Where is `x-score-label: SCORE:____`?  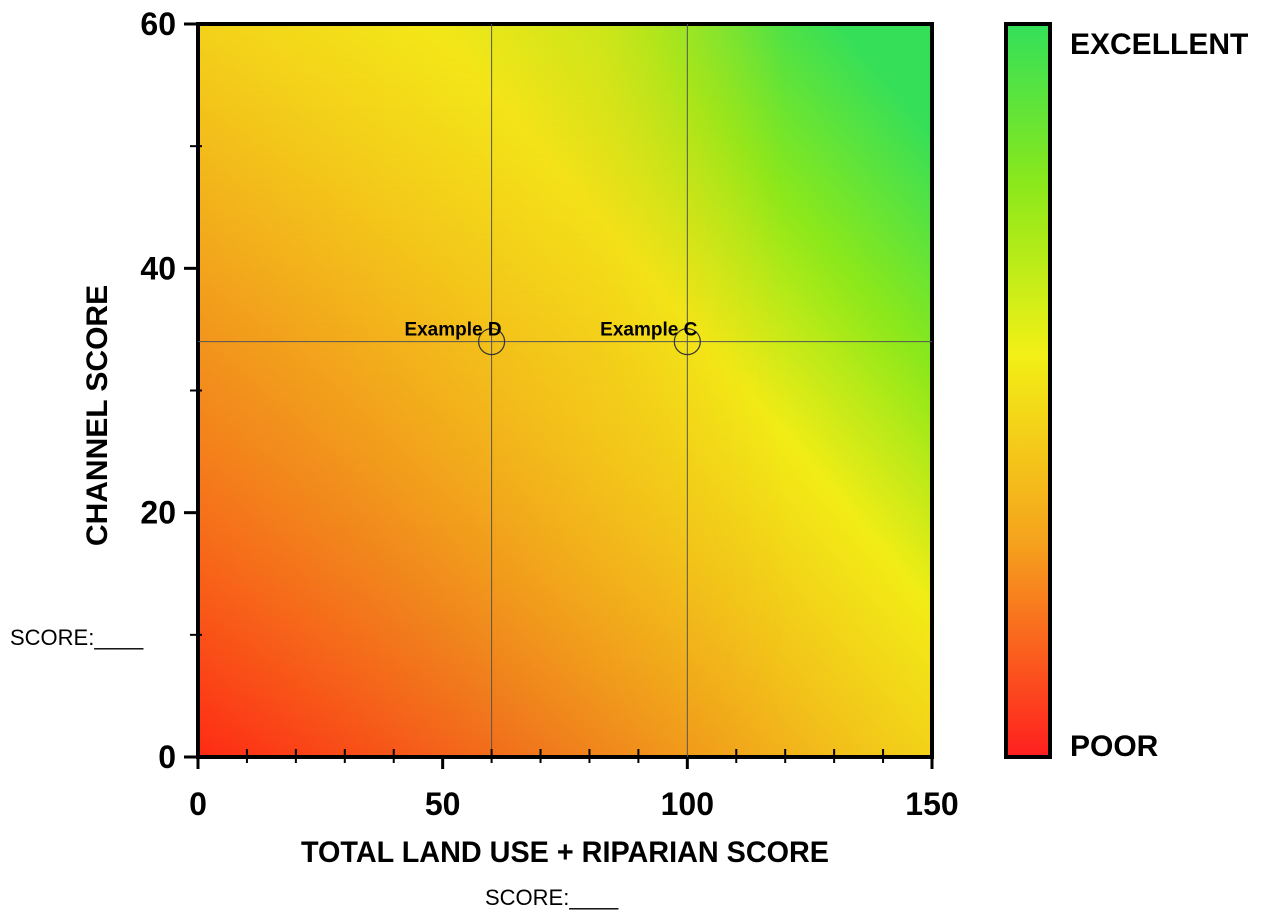
x-score-label: SCORE:____ is located at coordinates (552, 897).